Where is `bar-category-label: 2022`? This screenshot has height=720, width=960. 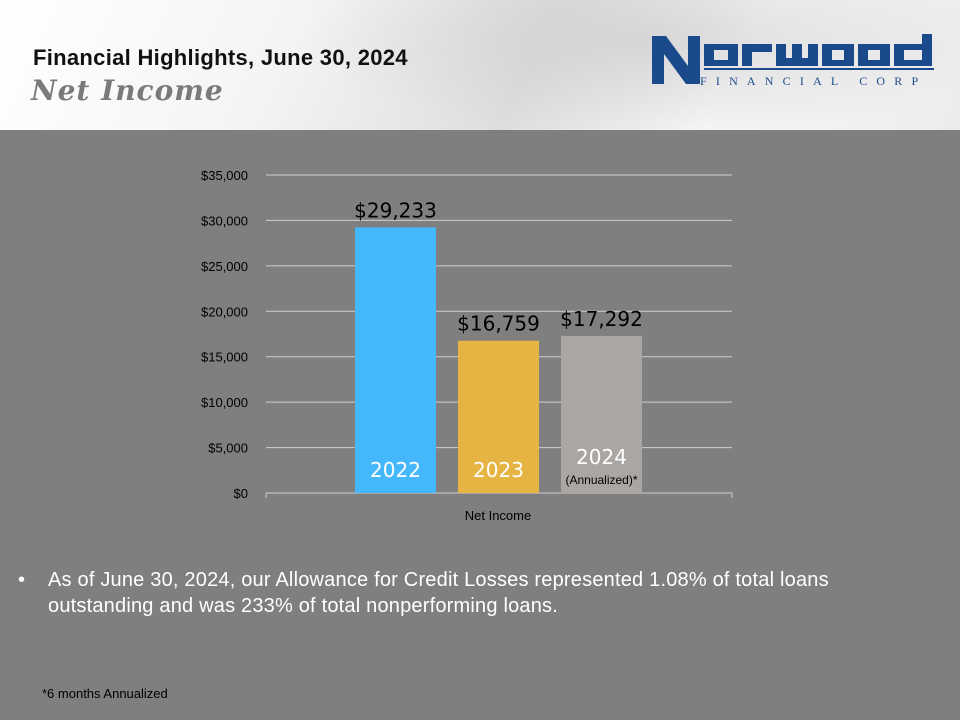
bar-category-label: 2022 is located at coordinates (395, 470).